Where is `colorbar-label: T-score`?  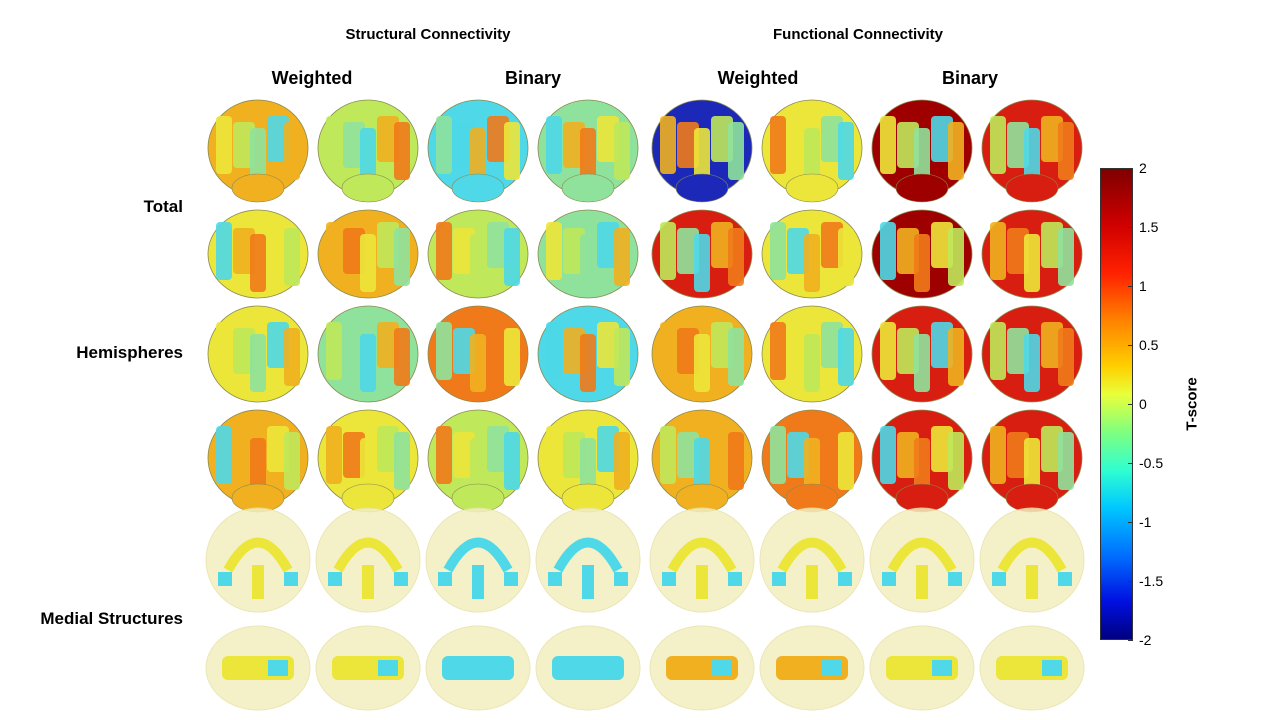
colorbar-label: T-score is located at coordinates (1192, 404).